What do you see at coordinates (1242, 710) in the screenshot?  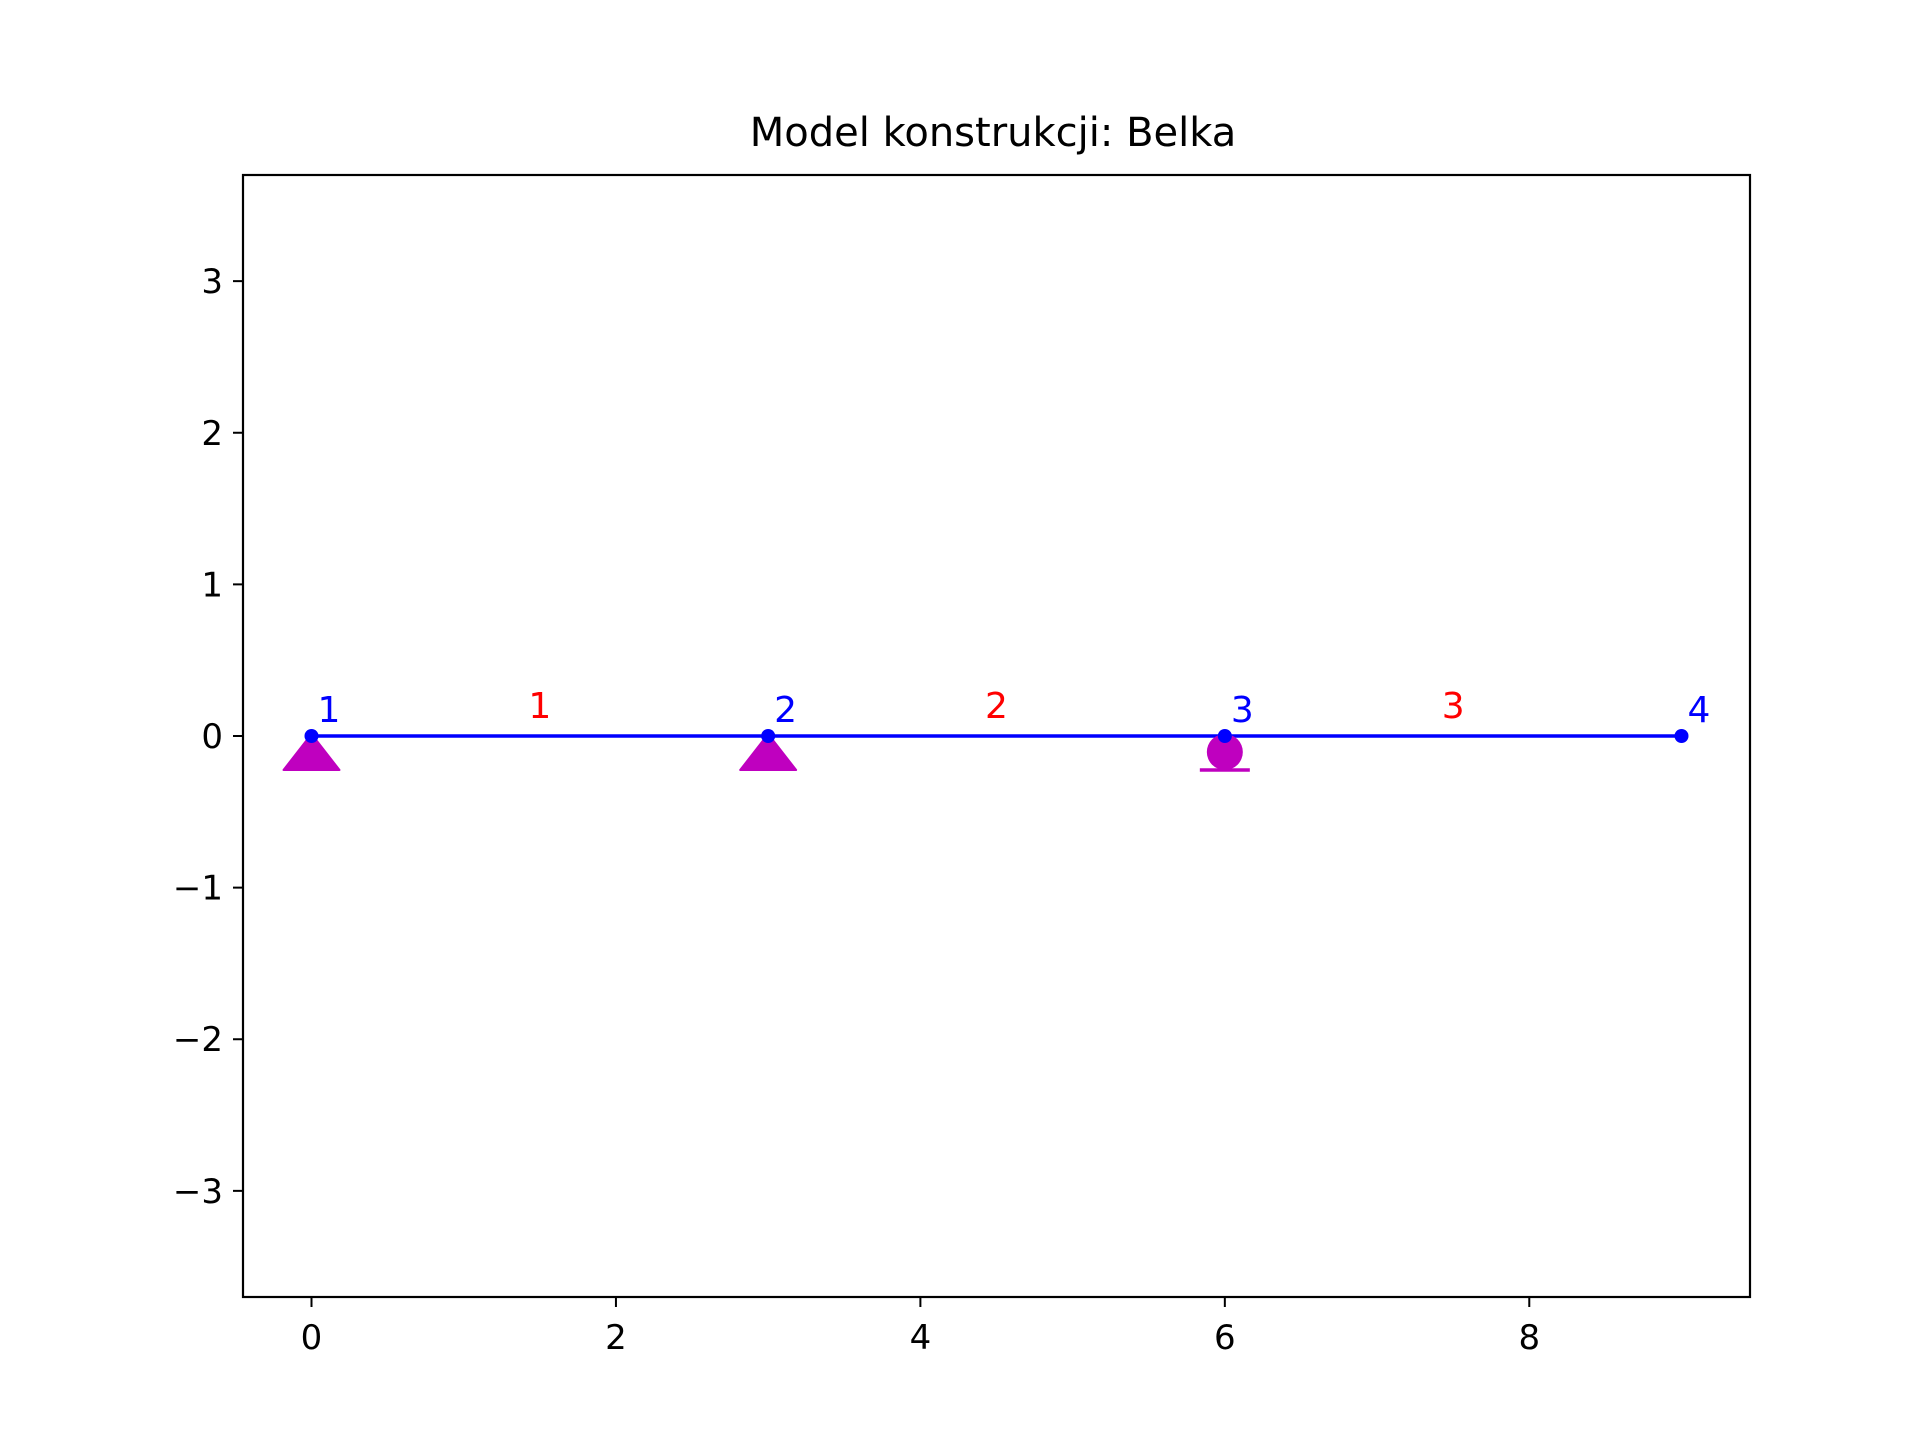 I see `node-label: 3` at bounding box center [1242, 710].